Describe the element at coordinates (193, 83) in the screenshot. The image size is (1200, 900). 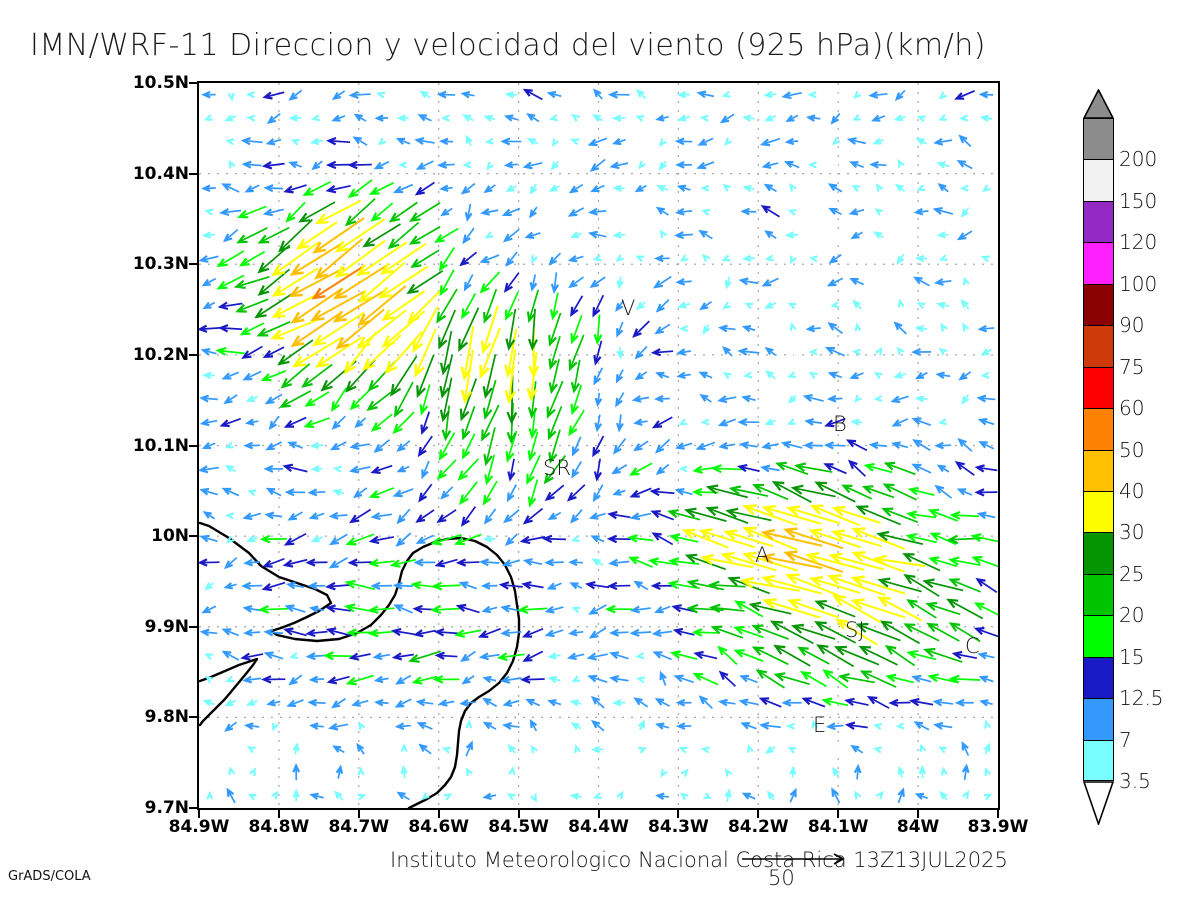
I see `y-axis-tick-mark` at that location.